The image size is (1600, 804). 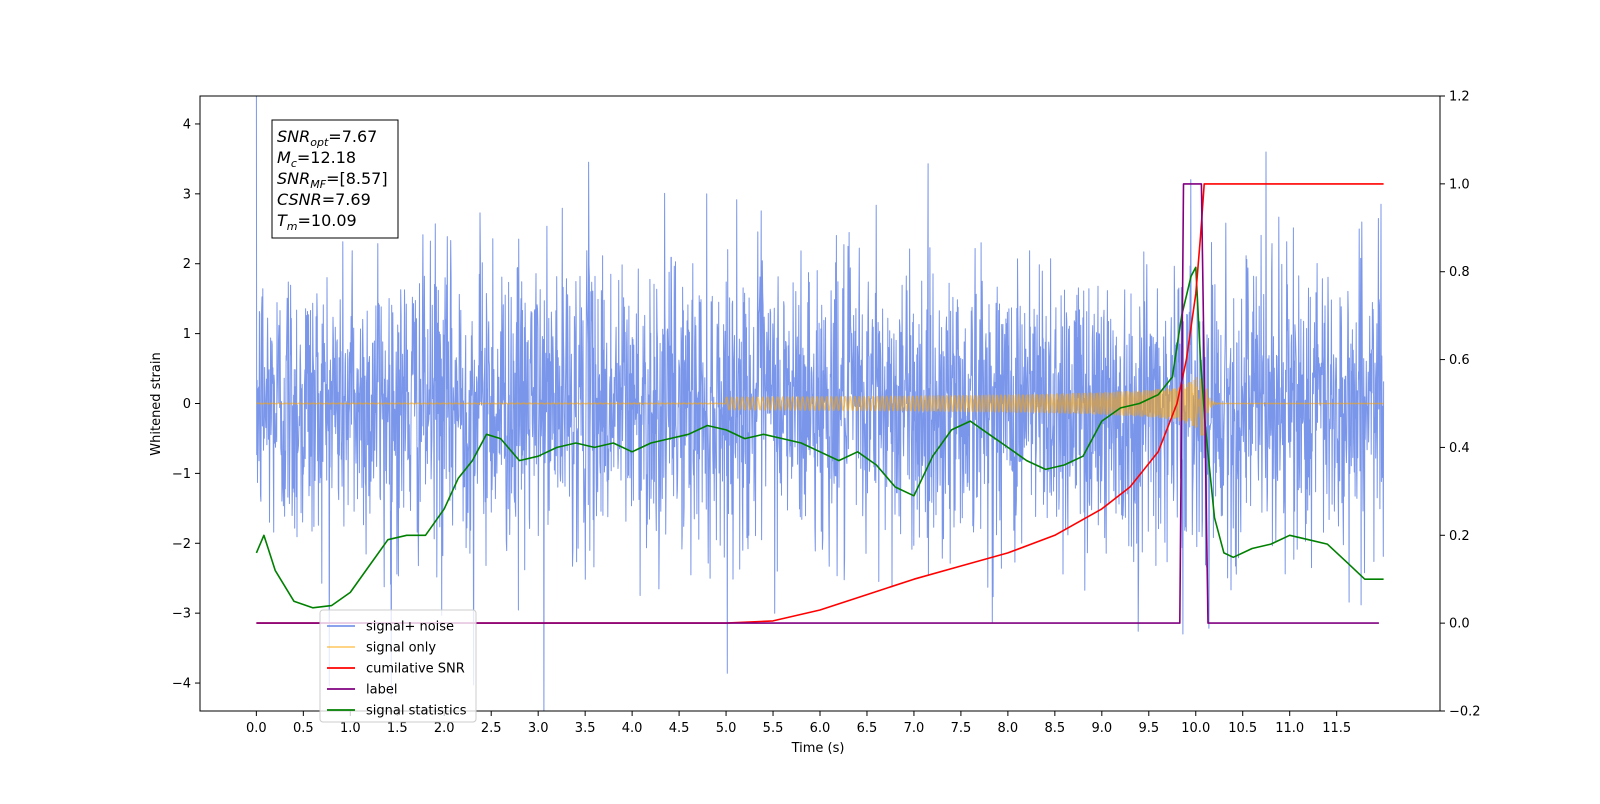 What do you see at coordinates (181, 474) in the screenshot?
I see `y-tick-label: −1` at bounding box center [181, 474].